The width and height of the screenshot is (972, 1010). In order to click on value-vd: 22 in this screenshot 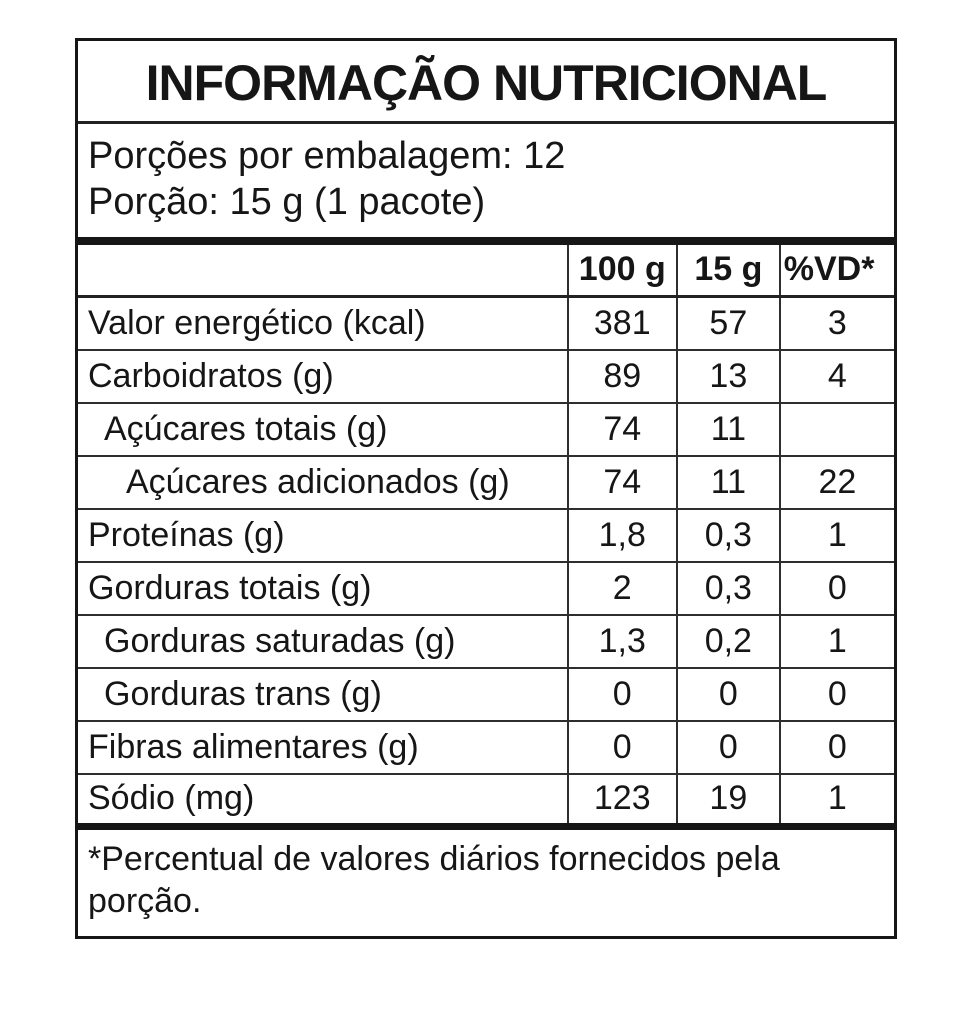, I will do `click(836, 481)`.